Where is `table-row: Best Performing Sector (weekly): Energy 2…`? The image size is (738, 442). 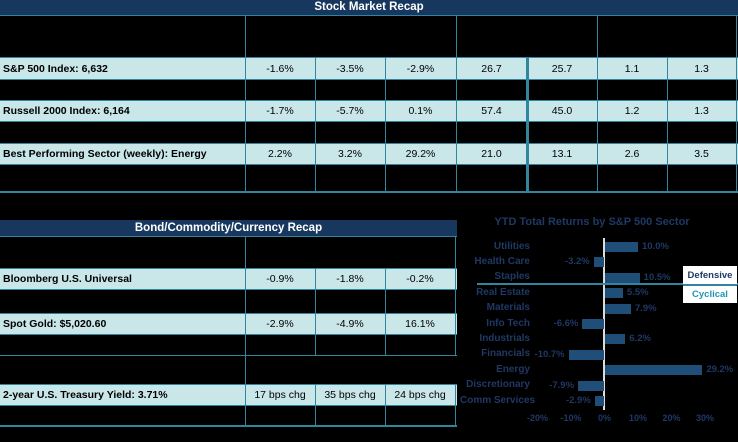
table-row: Best Performing Sector (weekly): Energy 2… is located at coordinates (369, 154).